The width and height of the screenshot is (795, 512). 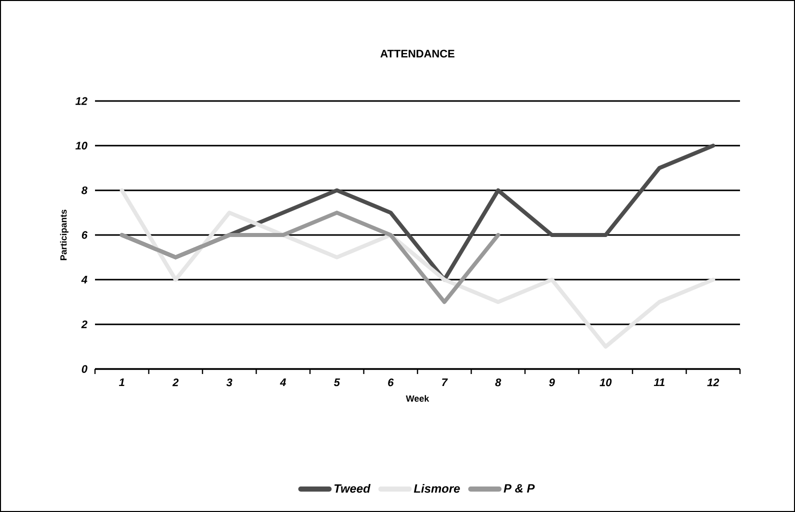 I want to click on y-axis-title: Participants, so click(x=64, y=235).